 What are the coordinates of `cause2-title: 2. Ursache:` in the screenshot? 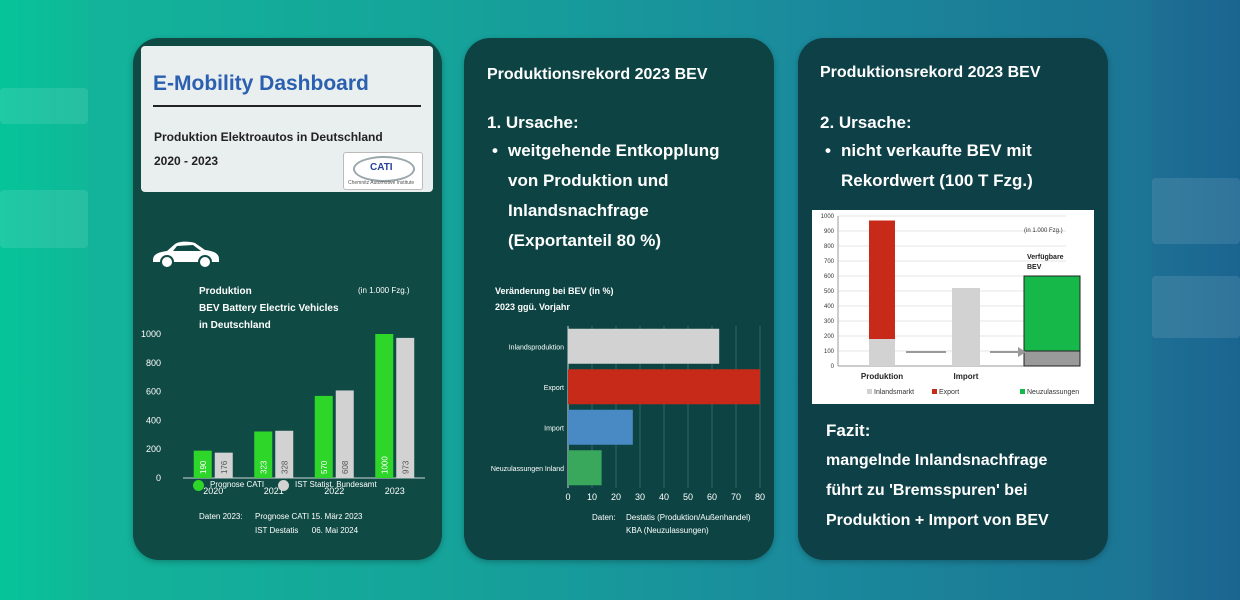 It's located at (866, 122).